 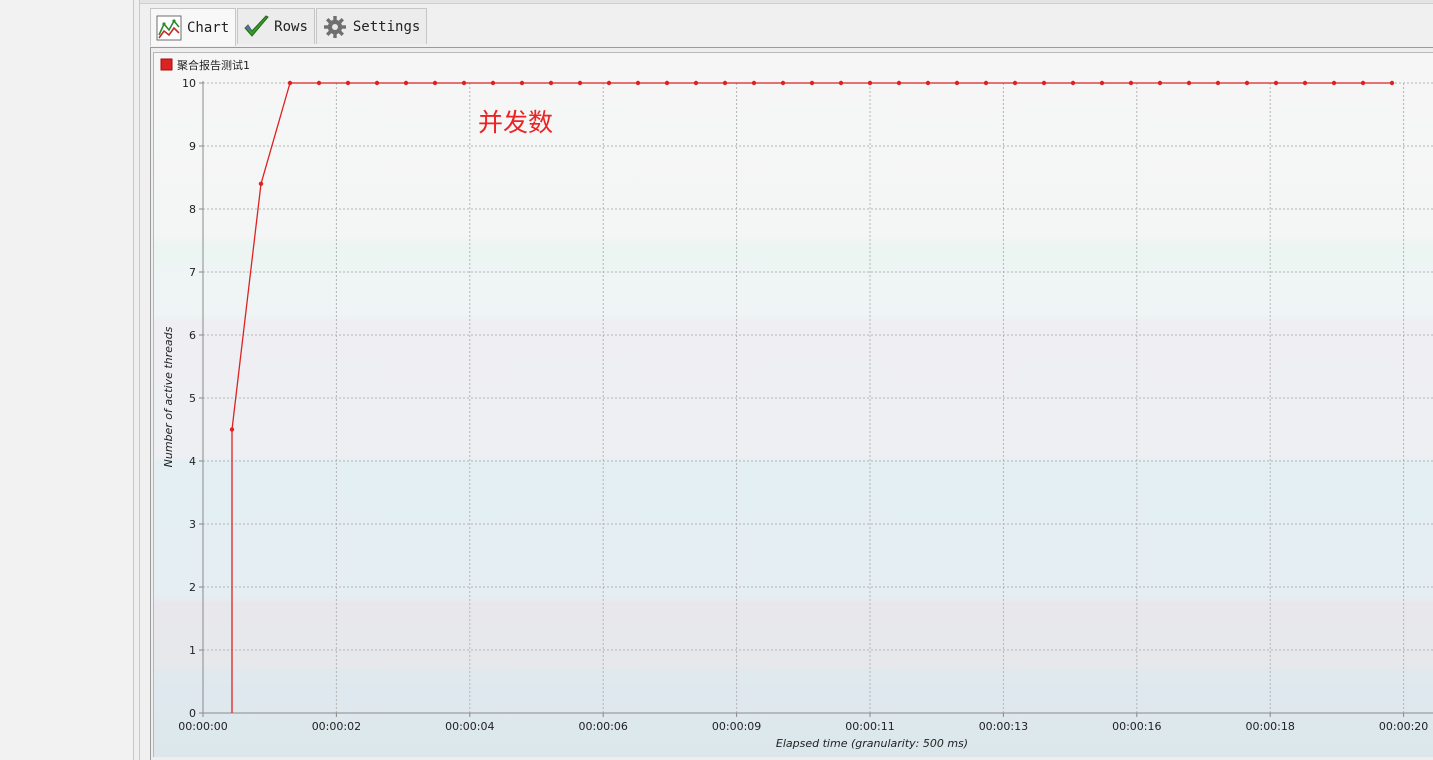 I want to click on split-divider-edge, so click(x=139, y=380).